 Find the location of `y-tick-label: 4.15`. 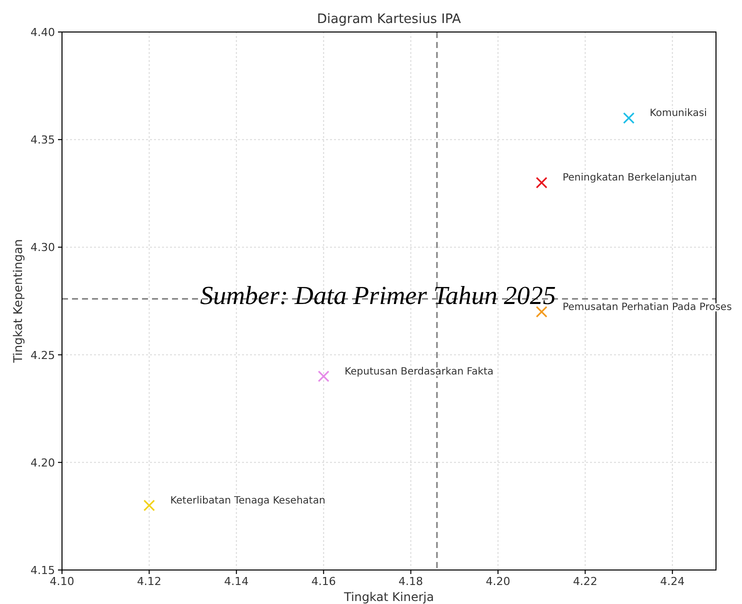

y-tick-label: 4.15 is located at coordinates (42, 570).